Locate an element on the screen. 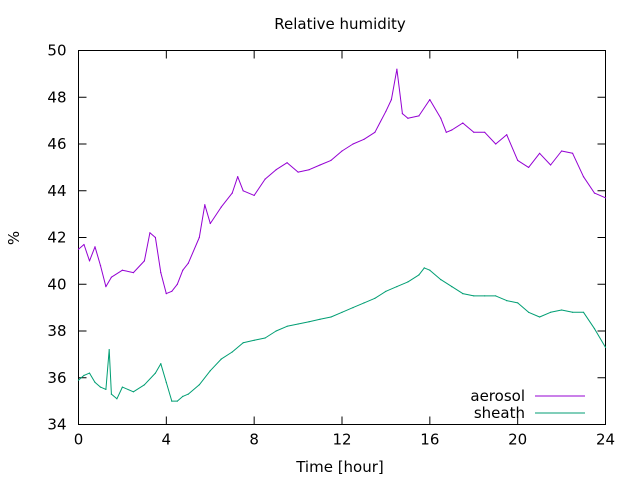  y-tick-label: 42 is located at coordinates (56, 238).